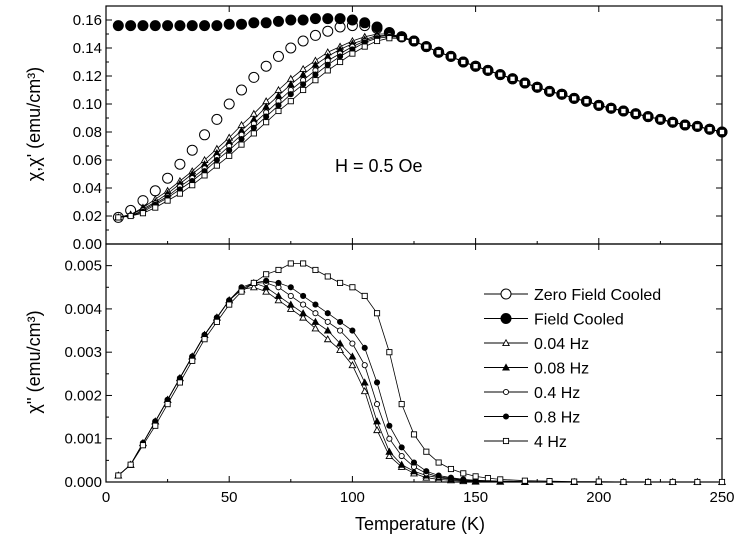  Describe the element at coordinates (34, 361) in the screenshot. I see `bottom-y-axis-title: χ'' (emu/cm³)` at that location.